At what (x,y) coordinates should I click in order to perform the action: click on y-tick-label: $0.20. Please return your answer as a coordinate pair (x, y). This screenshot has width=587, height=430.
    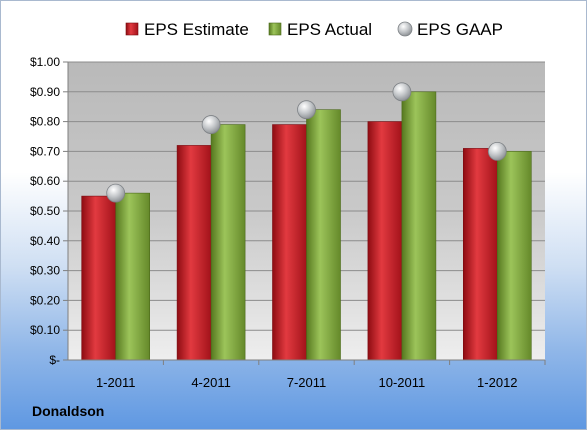
    Looking at the image, I should click on (45, 300).